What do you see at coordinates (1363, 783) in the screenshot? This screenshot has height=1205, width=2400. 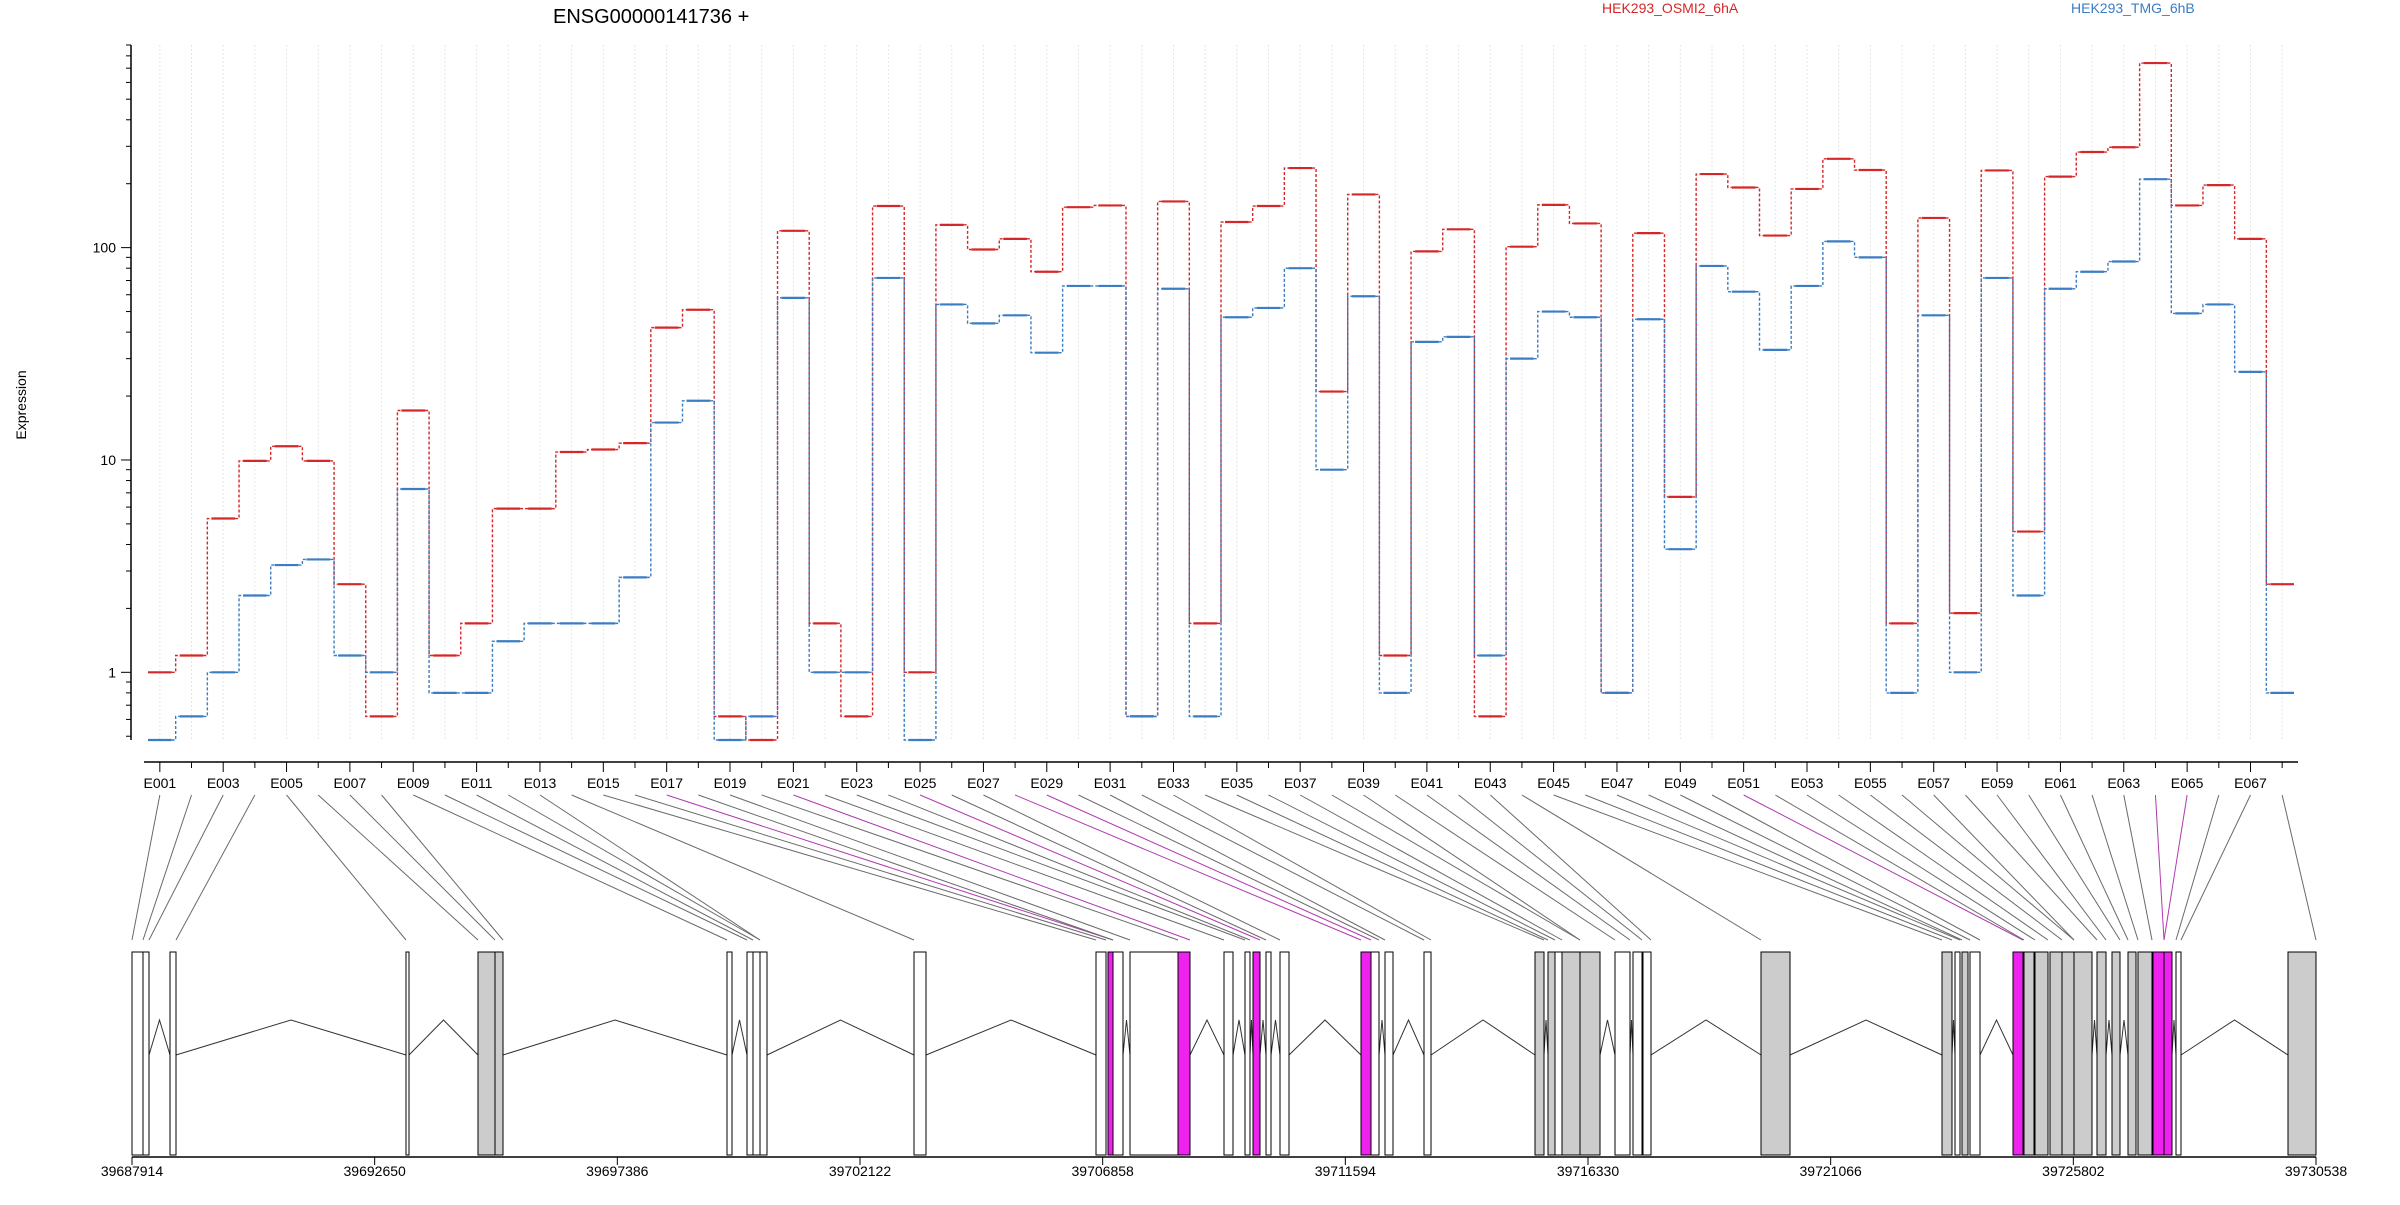 I see `x-tick-label: E039` at bounding box center [1363, 783].